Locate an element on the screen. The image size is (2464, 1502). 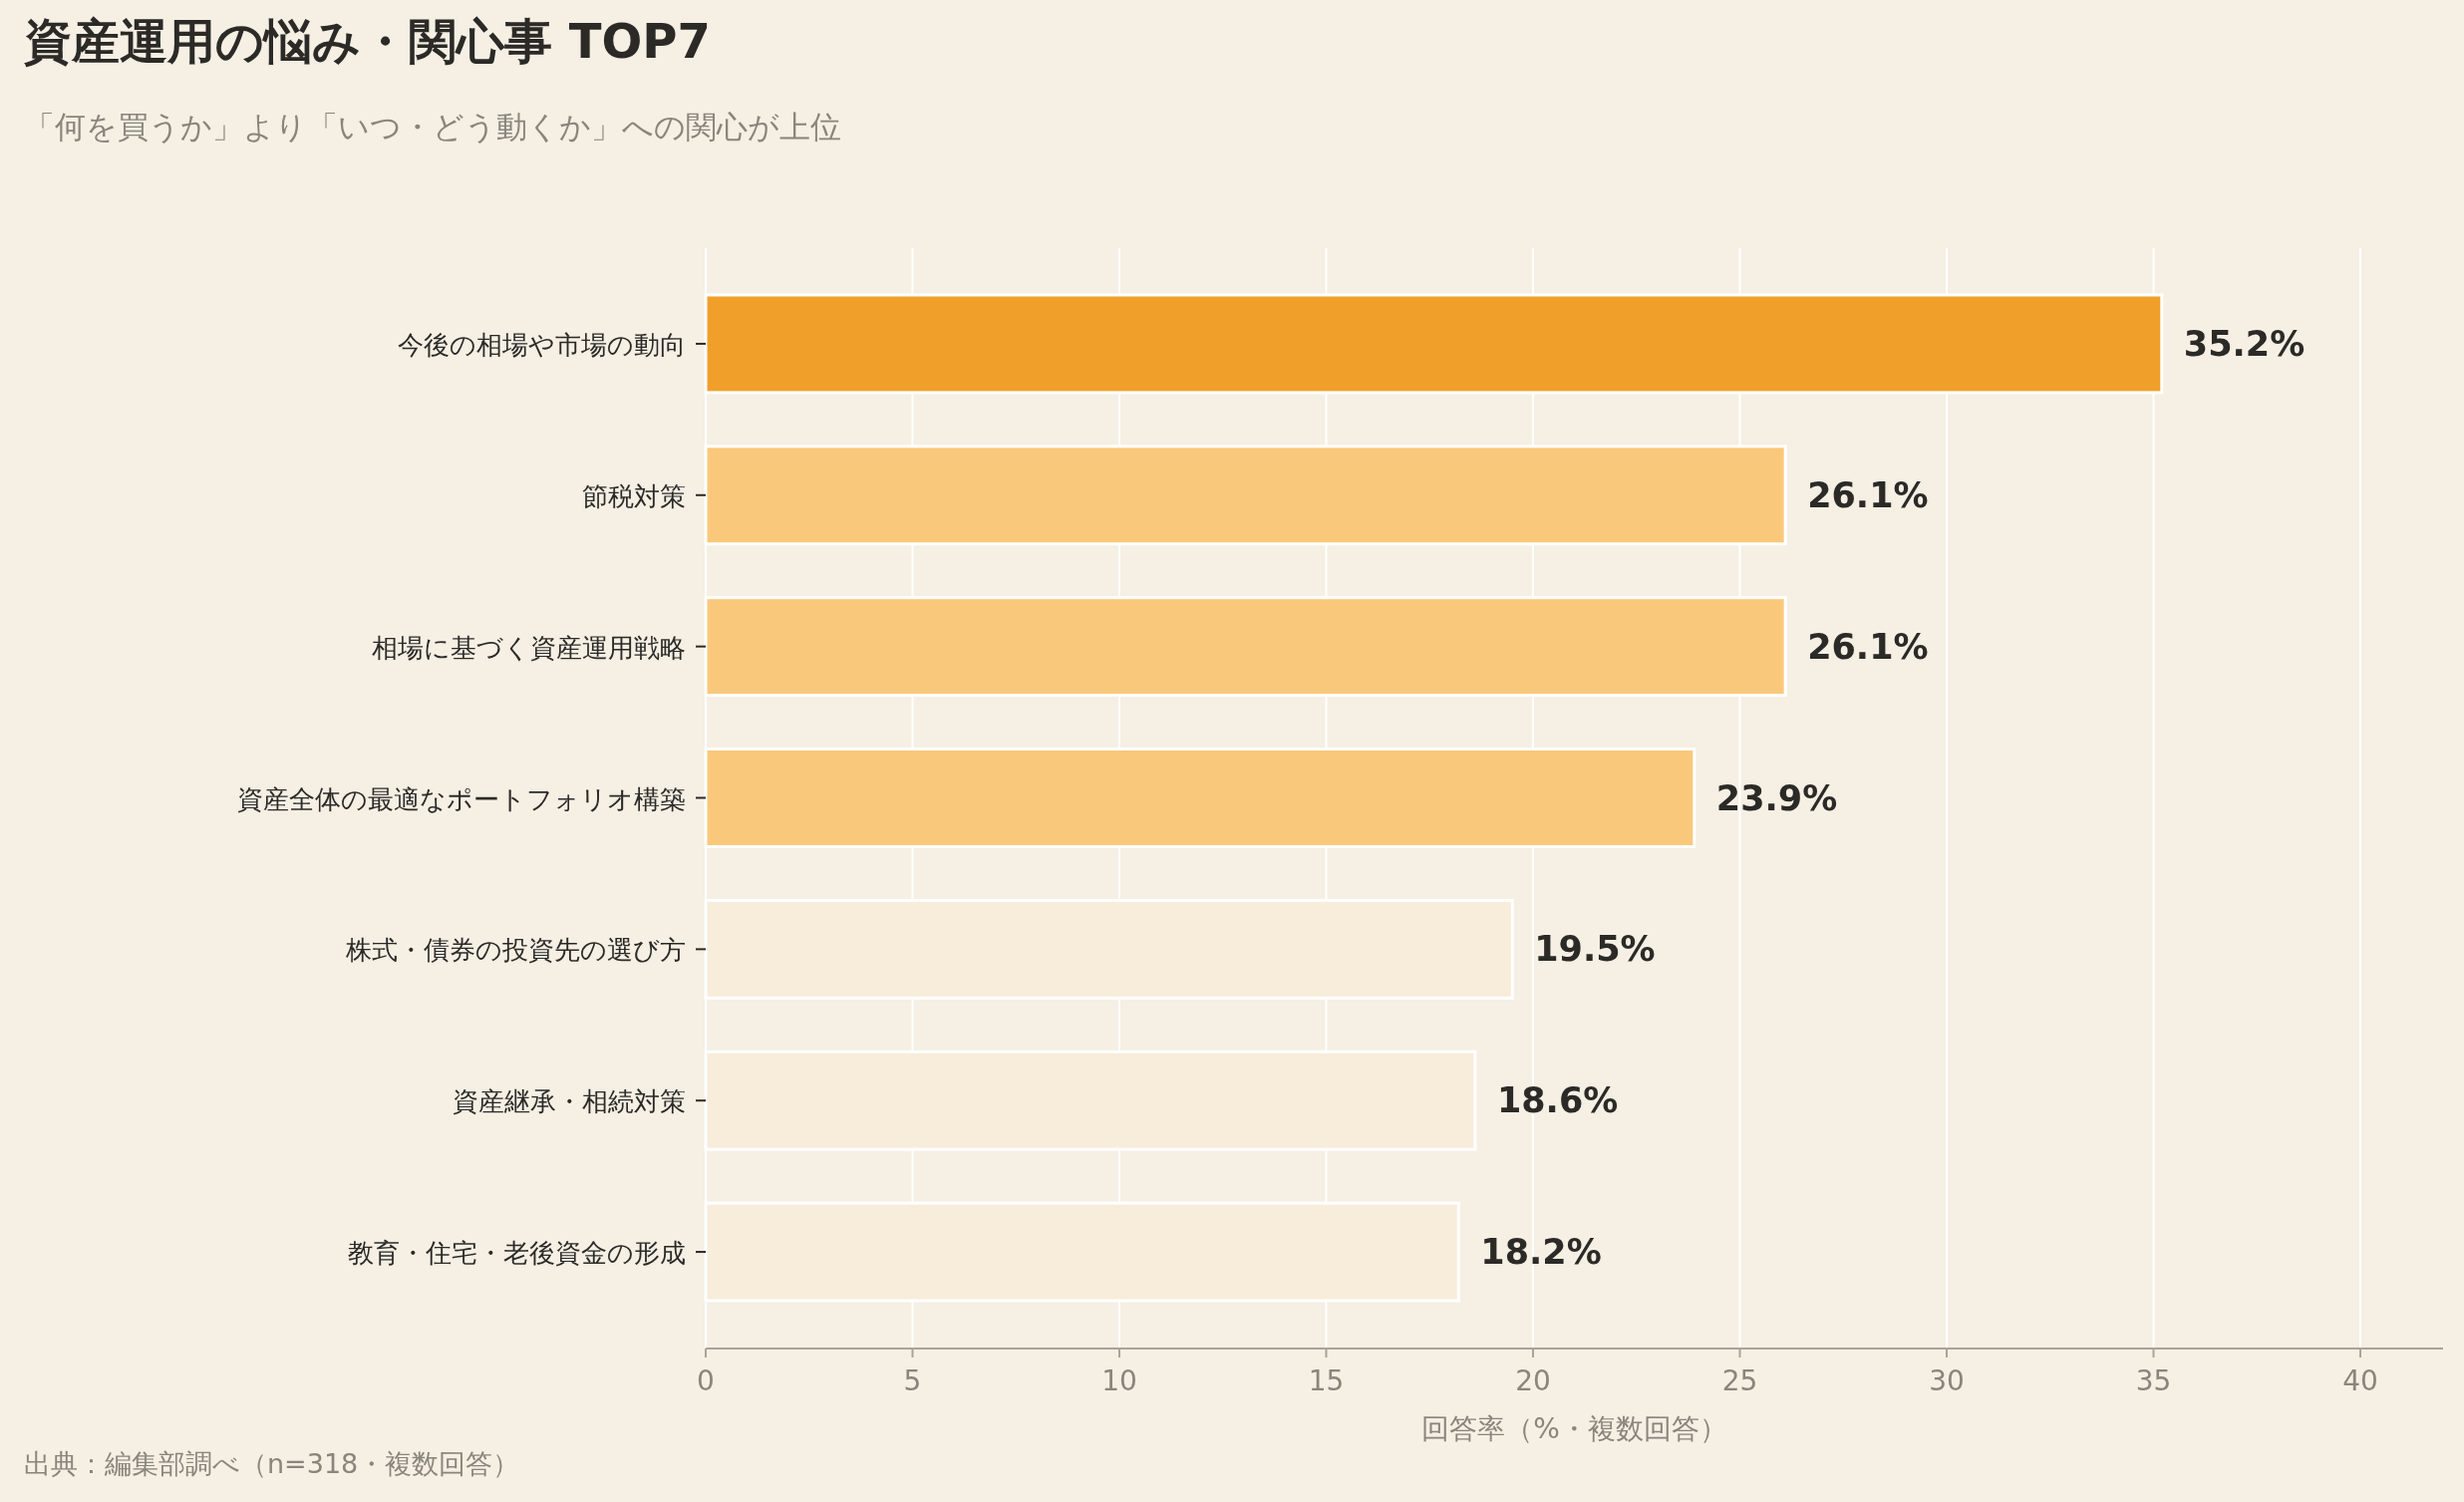
x-tick-label: 15 is located at coordinates (1326, 1380).